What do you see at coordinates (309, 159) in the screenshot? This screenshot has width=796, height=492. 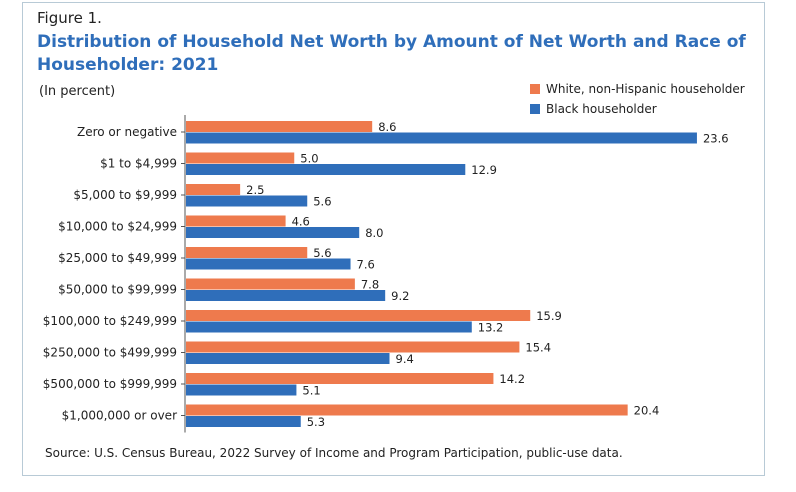 I see `data-label: 5.0` at bounding box center [309, 159].